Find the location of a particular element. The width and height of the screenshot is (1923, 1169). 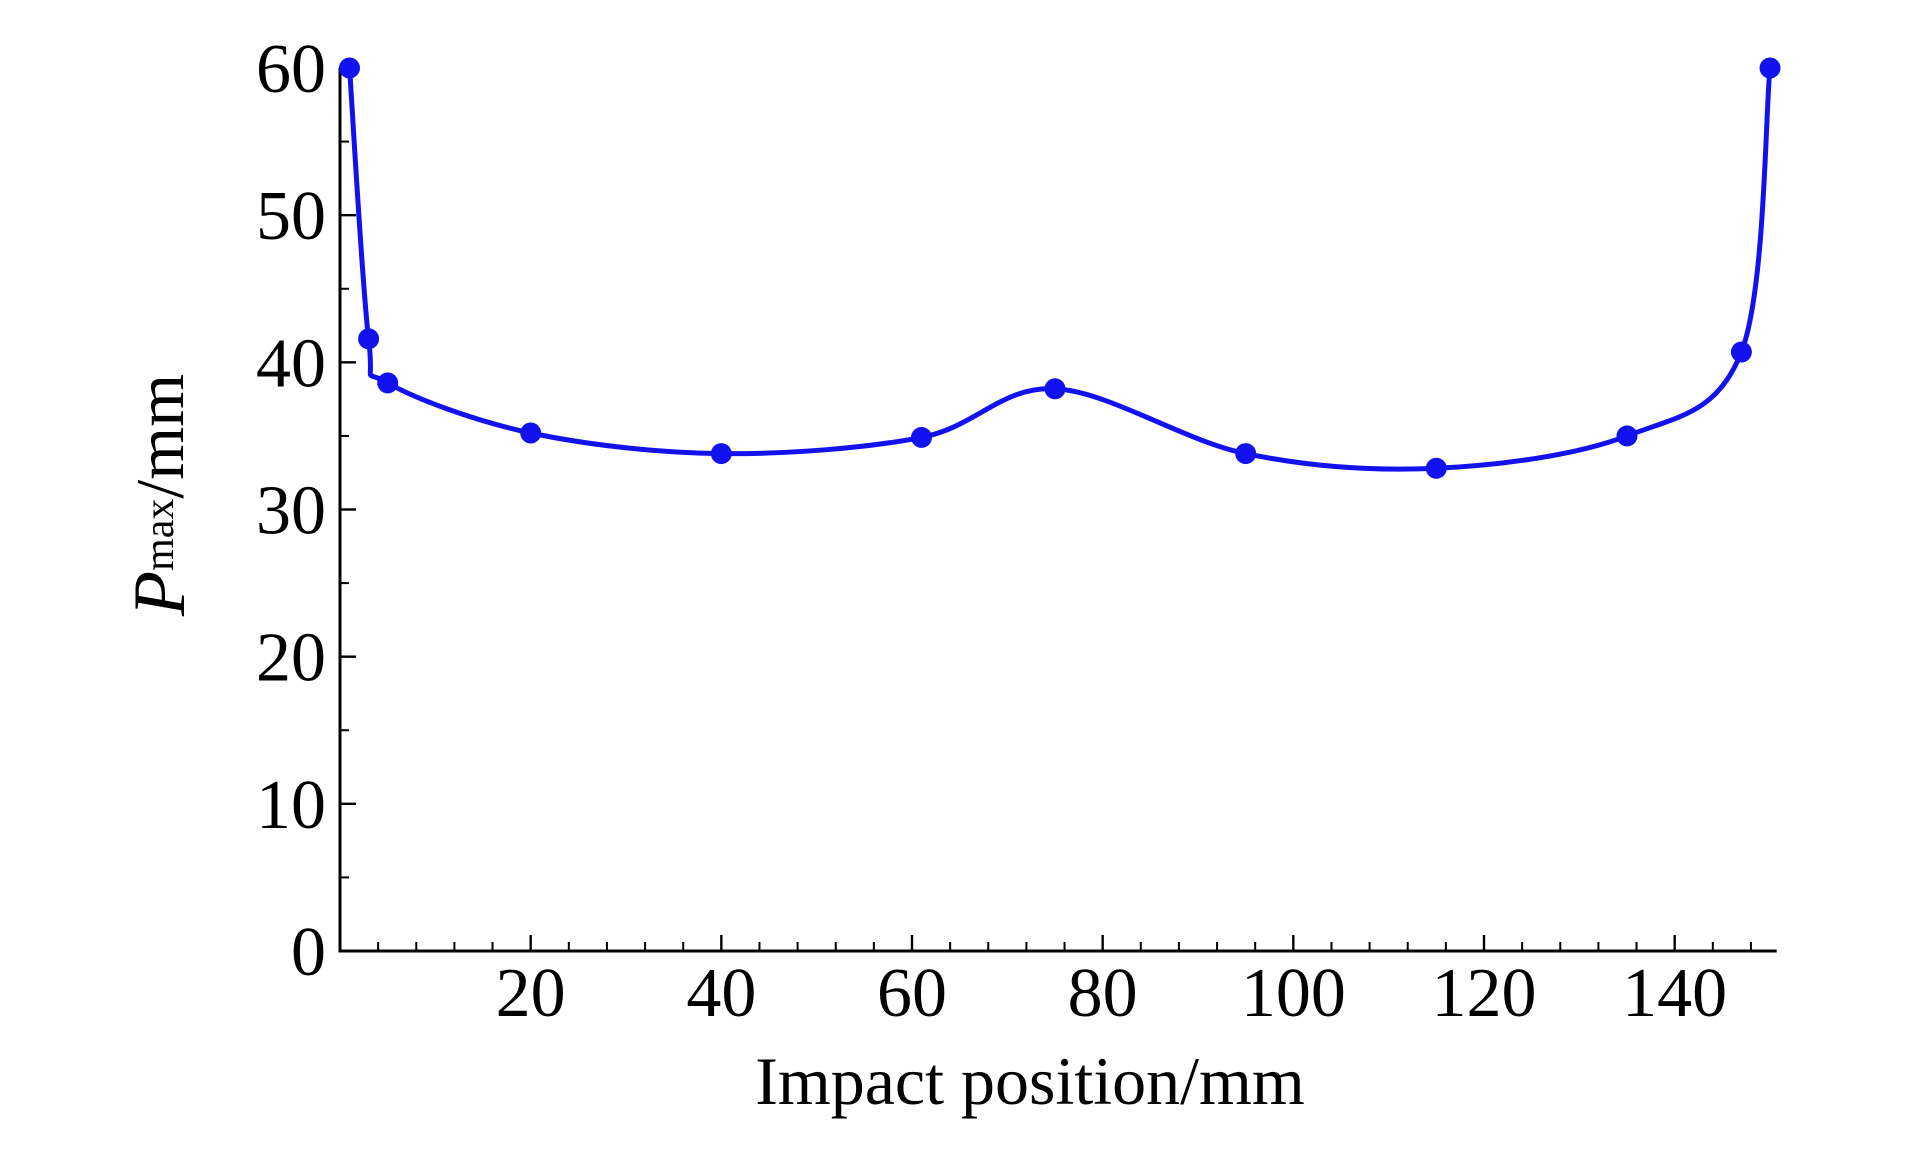

x-tick-label: 140 is located at coordinates (1674, 993).